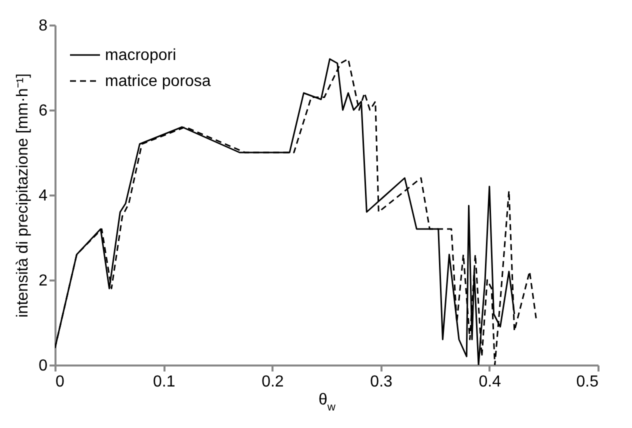  I want to click on x-tick-label: 0.1, so click(164, 382).